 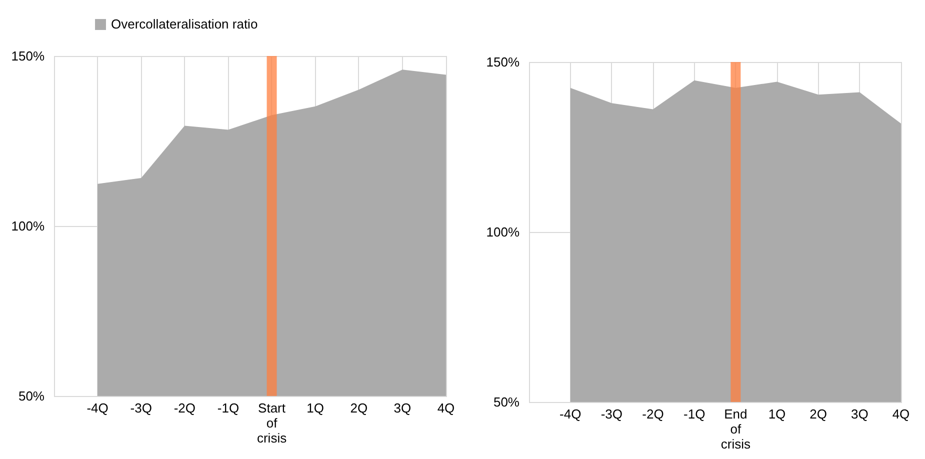 I want to click on x-tick-label: End of crisis, so click(x=735, y=429).